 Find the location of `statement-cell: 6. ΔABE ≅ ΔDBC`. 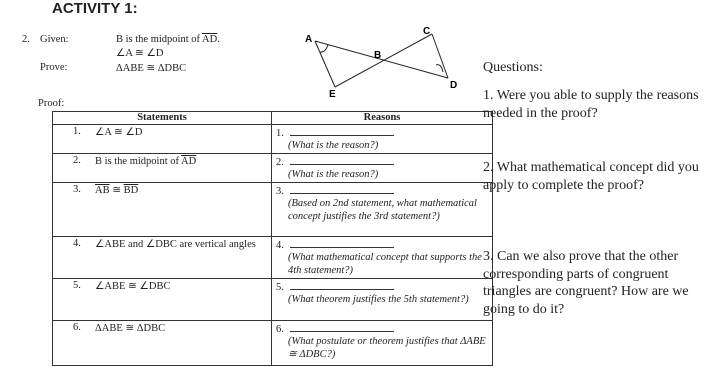

statement-cell: 6. ΔABE ≅ ΔDBC is located at coordinates (162, 343).